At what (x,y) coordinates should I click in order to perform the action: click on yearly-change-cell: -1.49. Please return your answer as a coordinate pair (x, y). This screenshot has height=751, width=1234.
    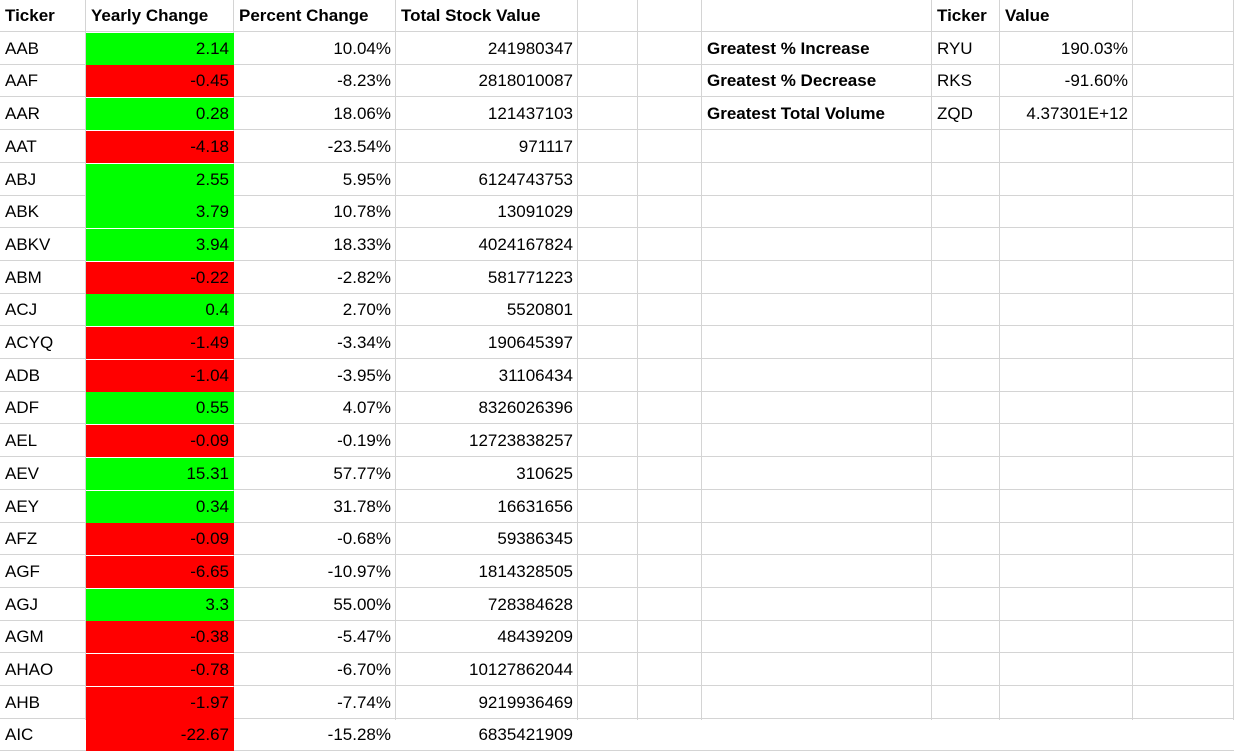
    Looking at the image, I should click on (160, 343).